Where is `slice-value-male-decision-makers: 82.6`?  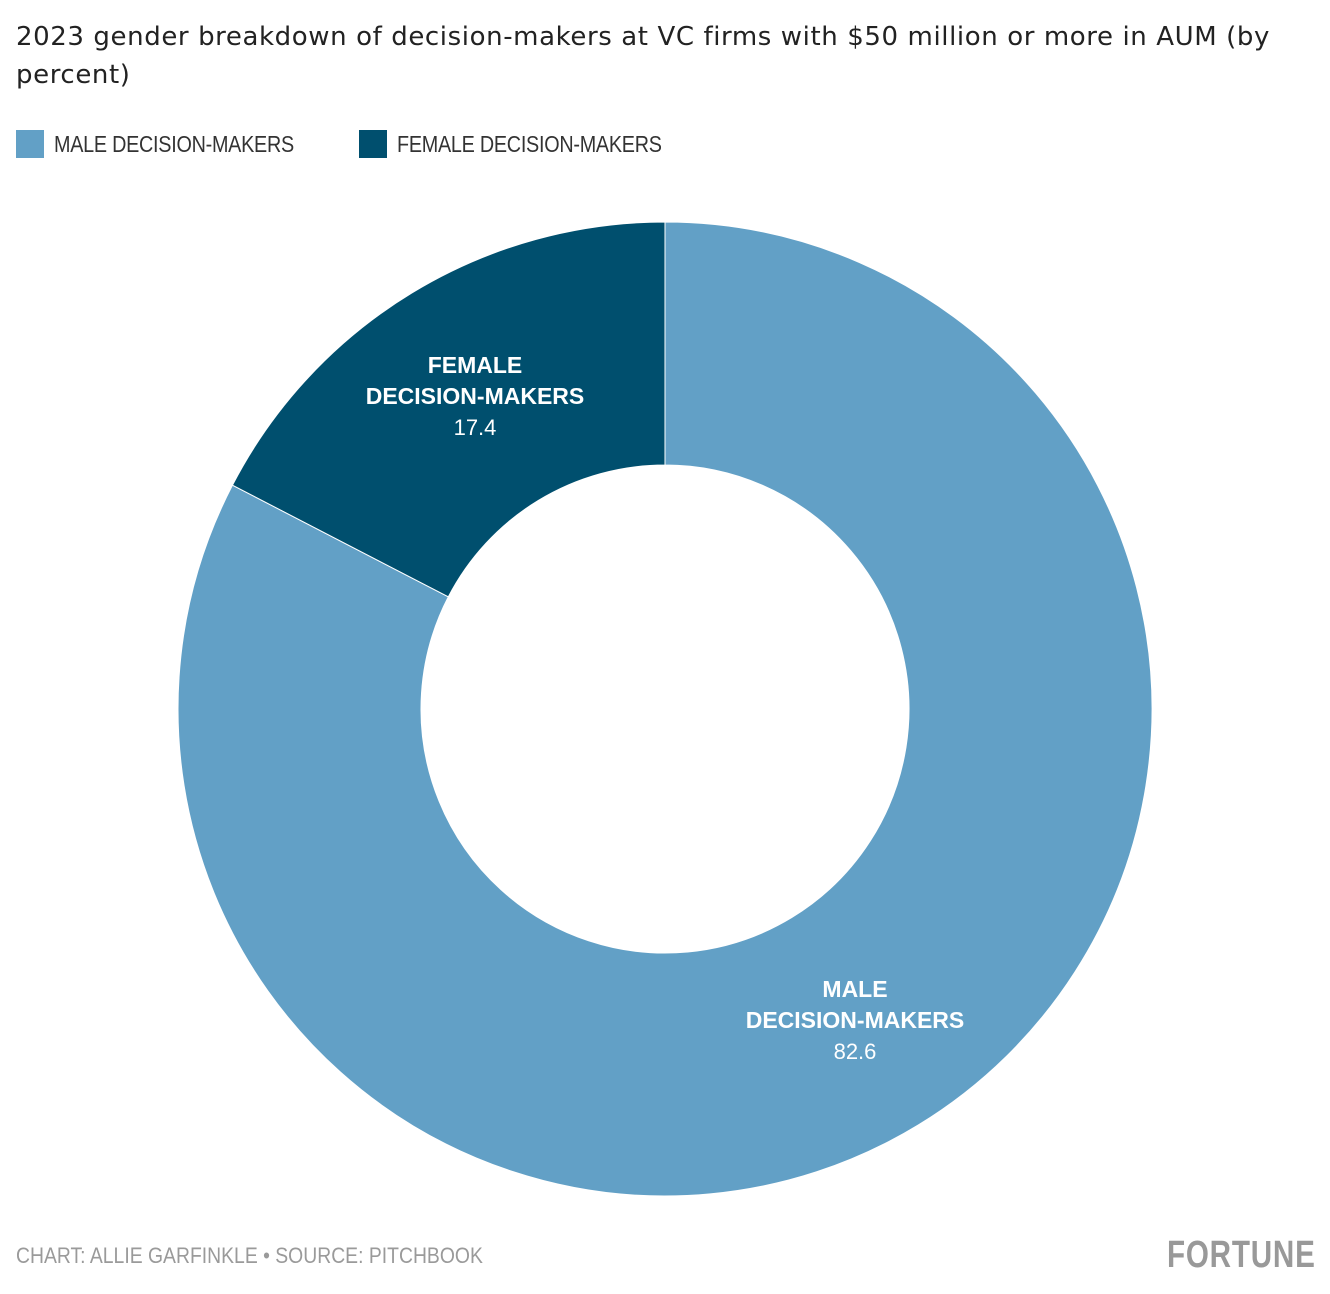
slice-value-male-decision-makers: 82.6 is located at coordinates (855, 1051).